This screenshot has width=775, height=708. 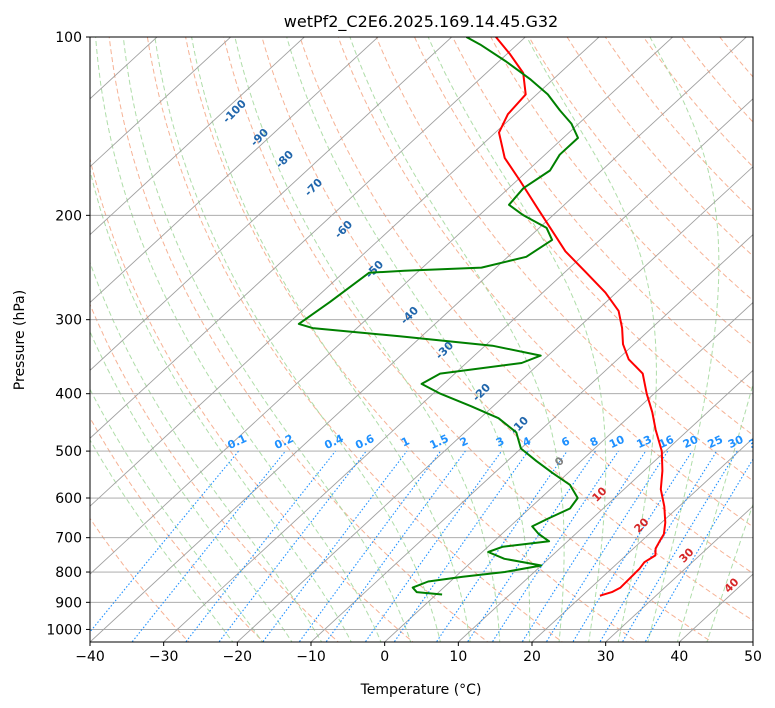 I want to click on y-tick-label: 400, so click(x=68, y=395).